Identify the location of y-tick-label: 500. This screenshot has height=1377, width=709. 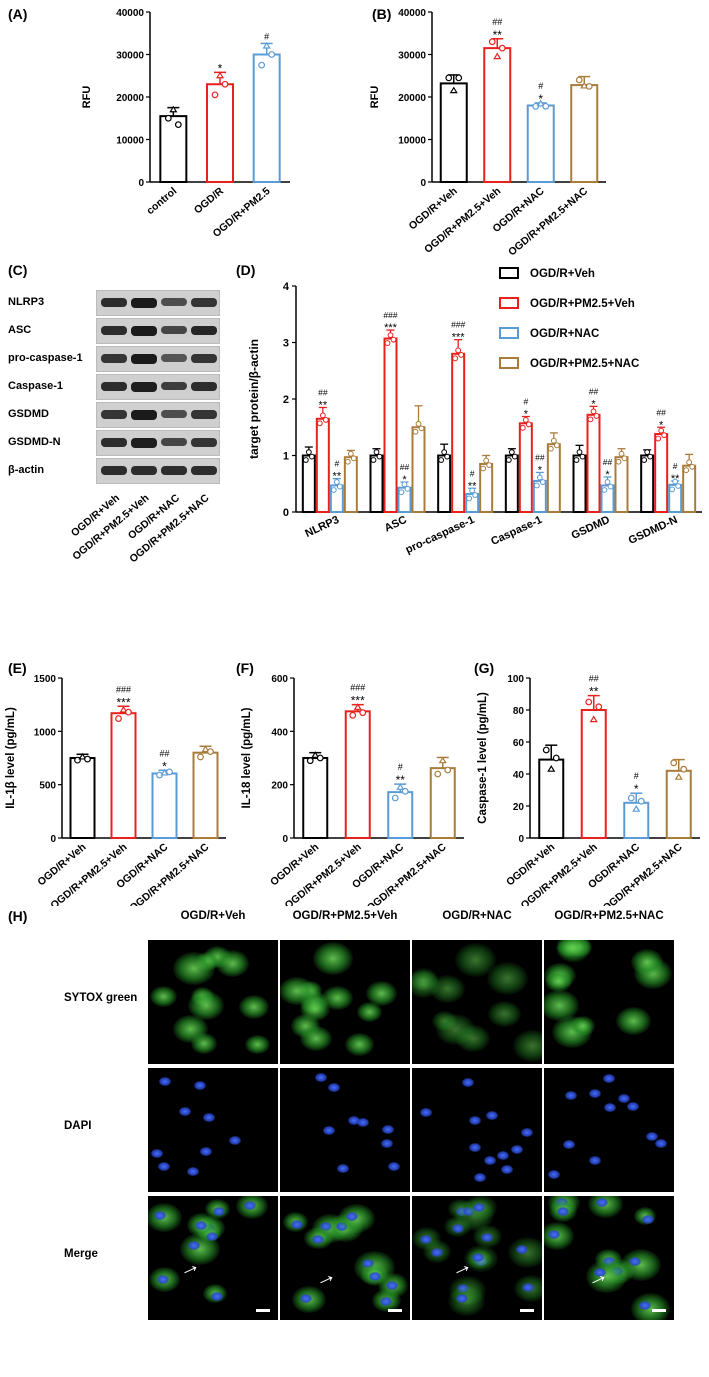
(47, 786).